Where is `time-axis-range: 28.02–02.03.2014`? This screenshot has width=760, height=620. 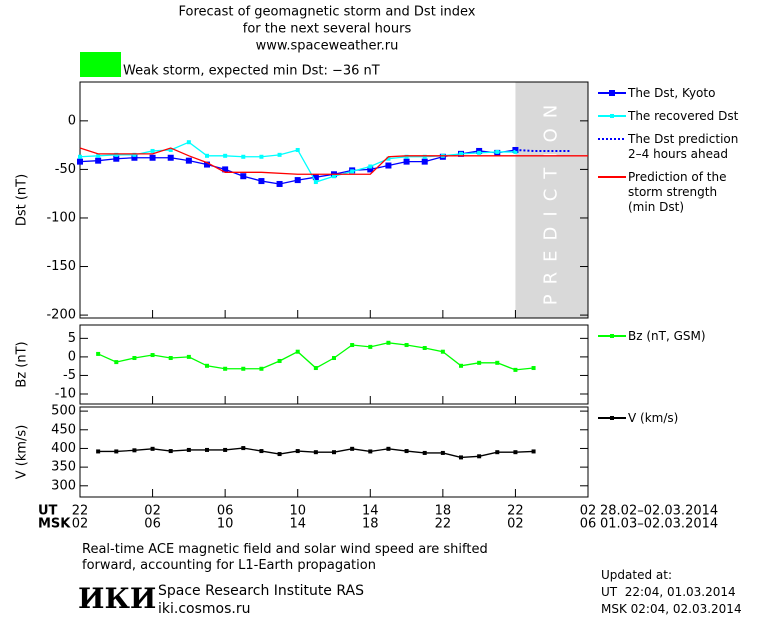 time-axis-range: 28.02–02.03.2014 is located at coordinates (659, 511).